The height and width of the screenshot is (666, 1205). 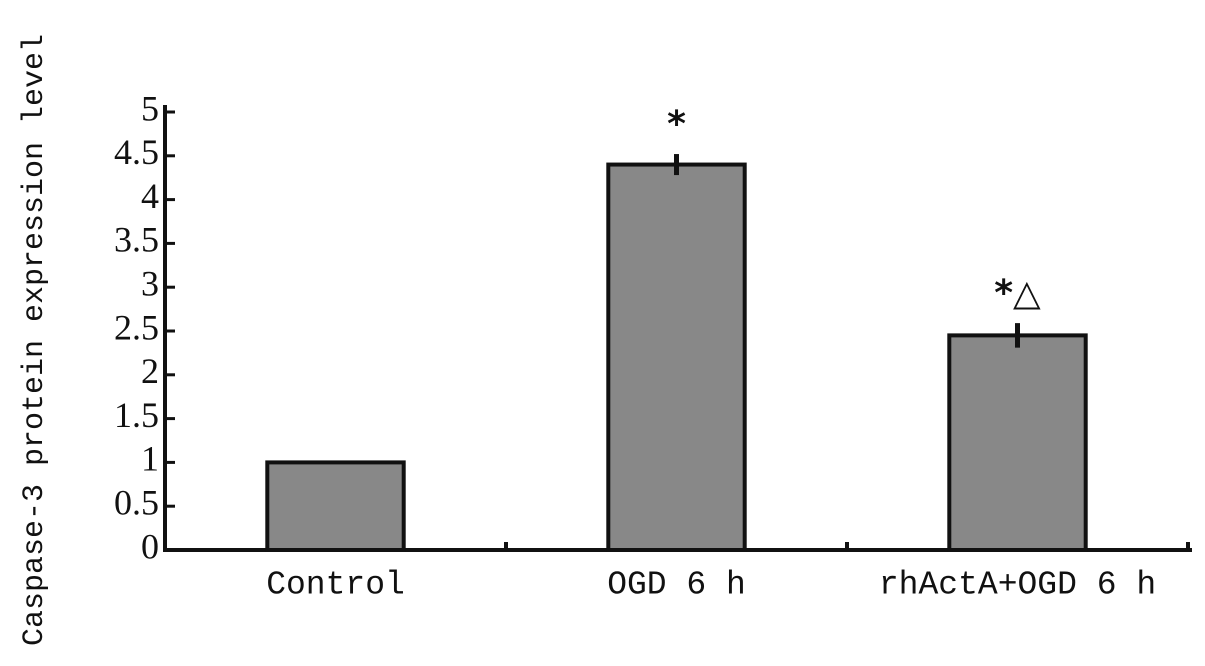 What do you see at coordinates (676, 585) in the screenshot?
I see `x-tick-label: OGD 6 h` at bounding box center [676, 585].